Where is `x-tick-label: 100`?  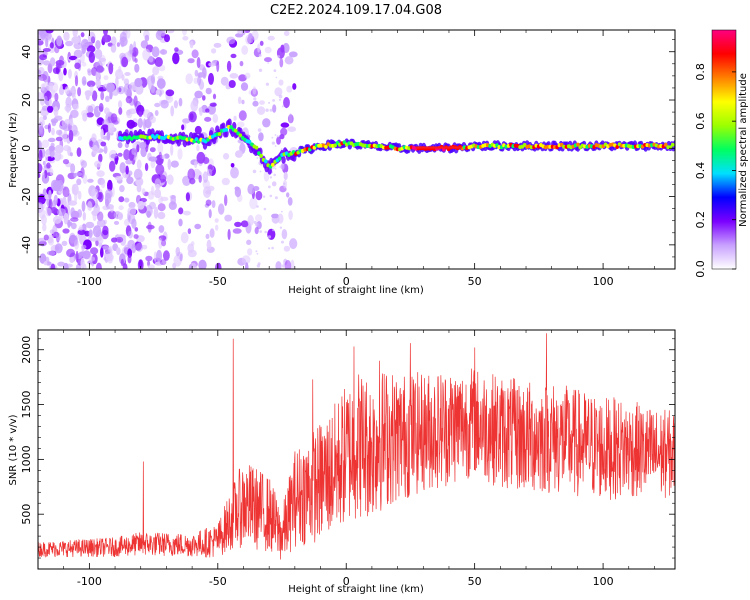 x-tick-label: 100 is located at coordinates (603, 581).